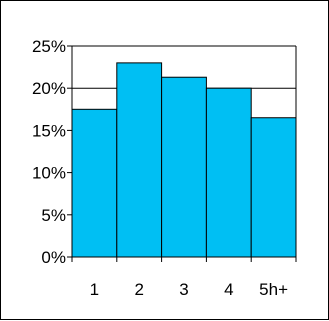  I want to click on y-tick-label: 0%, so click(53, 257).